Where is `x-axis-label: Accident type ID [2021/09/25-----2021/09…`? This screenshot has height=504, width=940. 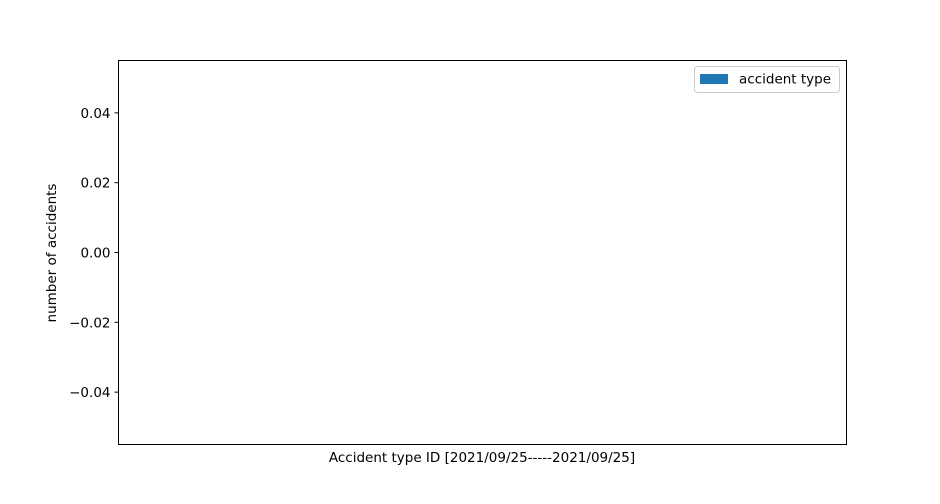
x-axis-label: Accident type ID [2021/09/25-----2021/09… is located at coordinates (482, 458).